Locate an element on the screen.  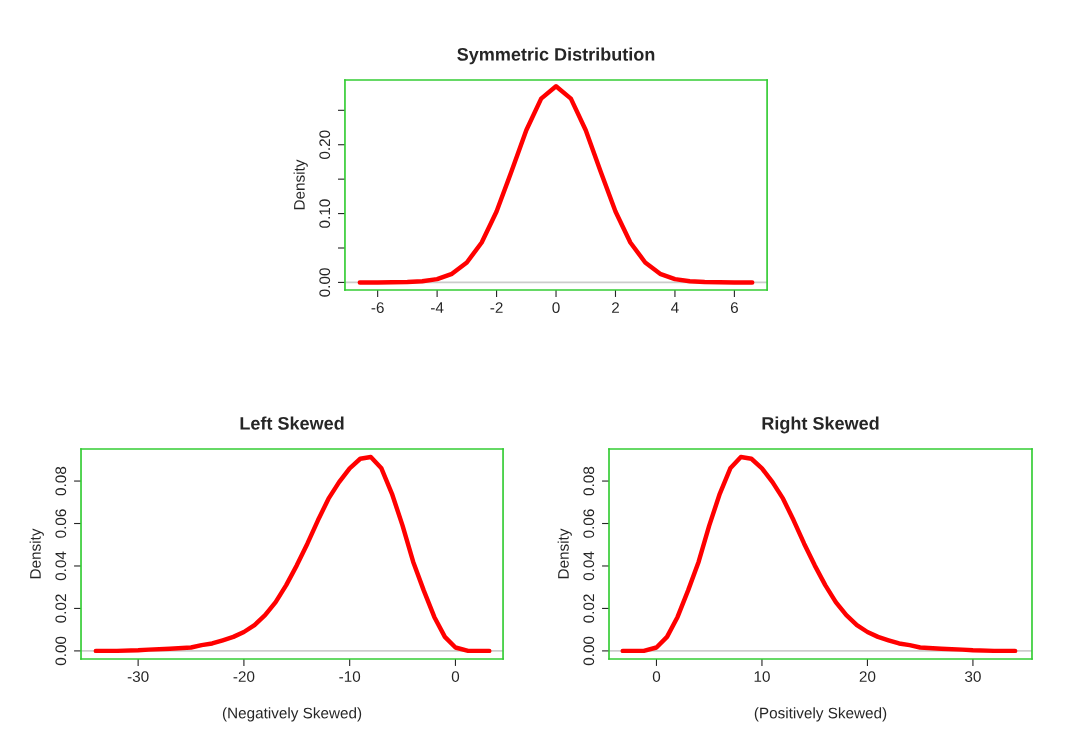
x-tick-label: -2 is located at coordinates (496, 307).